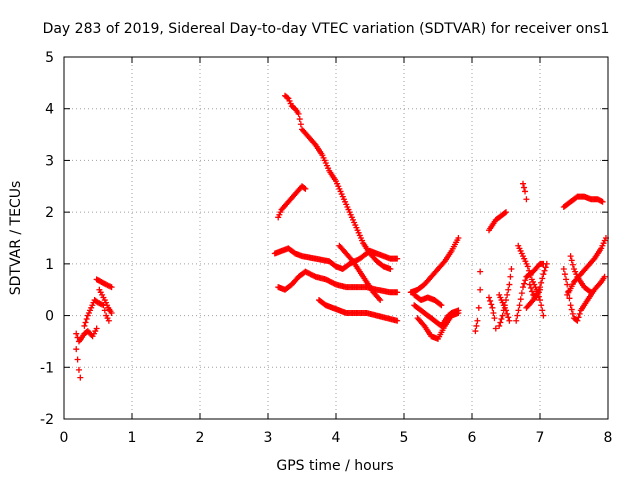 The image size is (640, 480). I want to click on x-tick-label: 7, so click(540, 438).